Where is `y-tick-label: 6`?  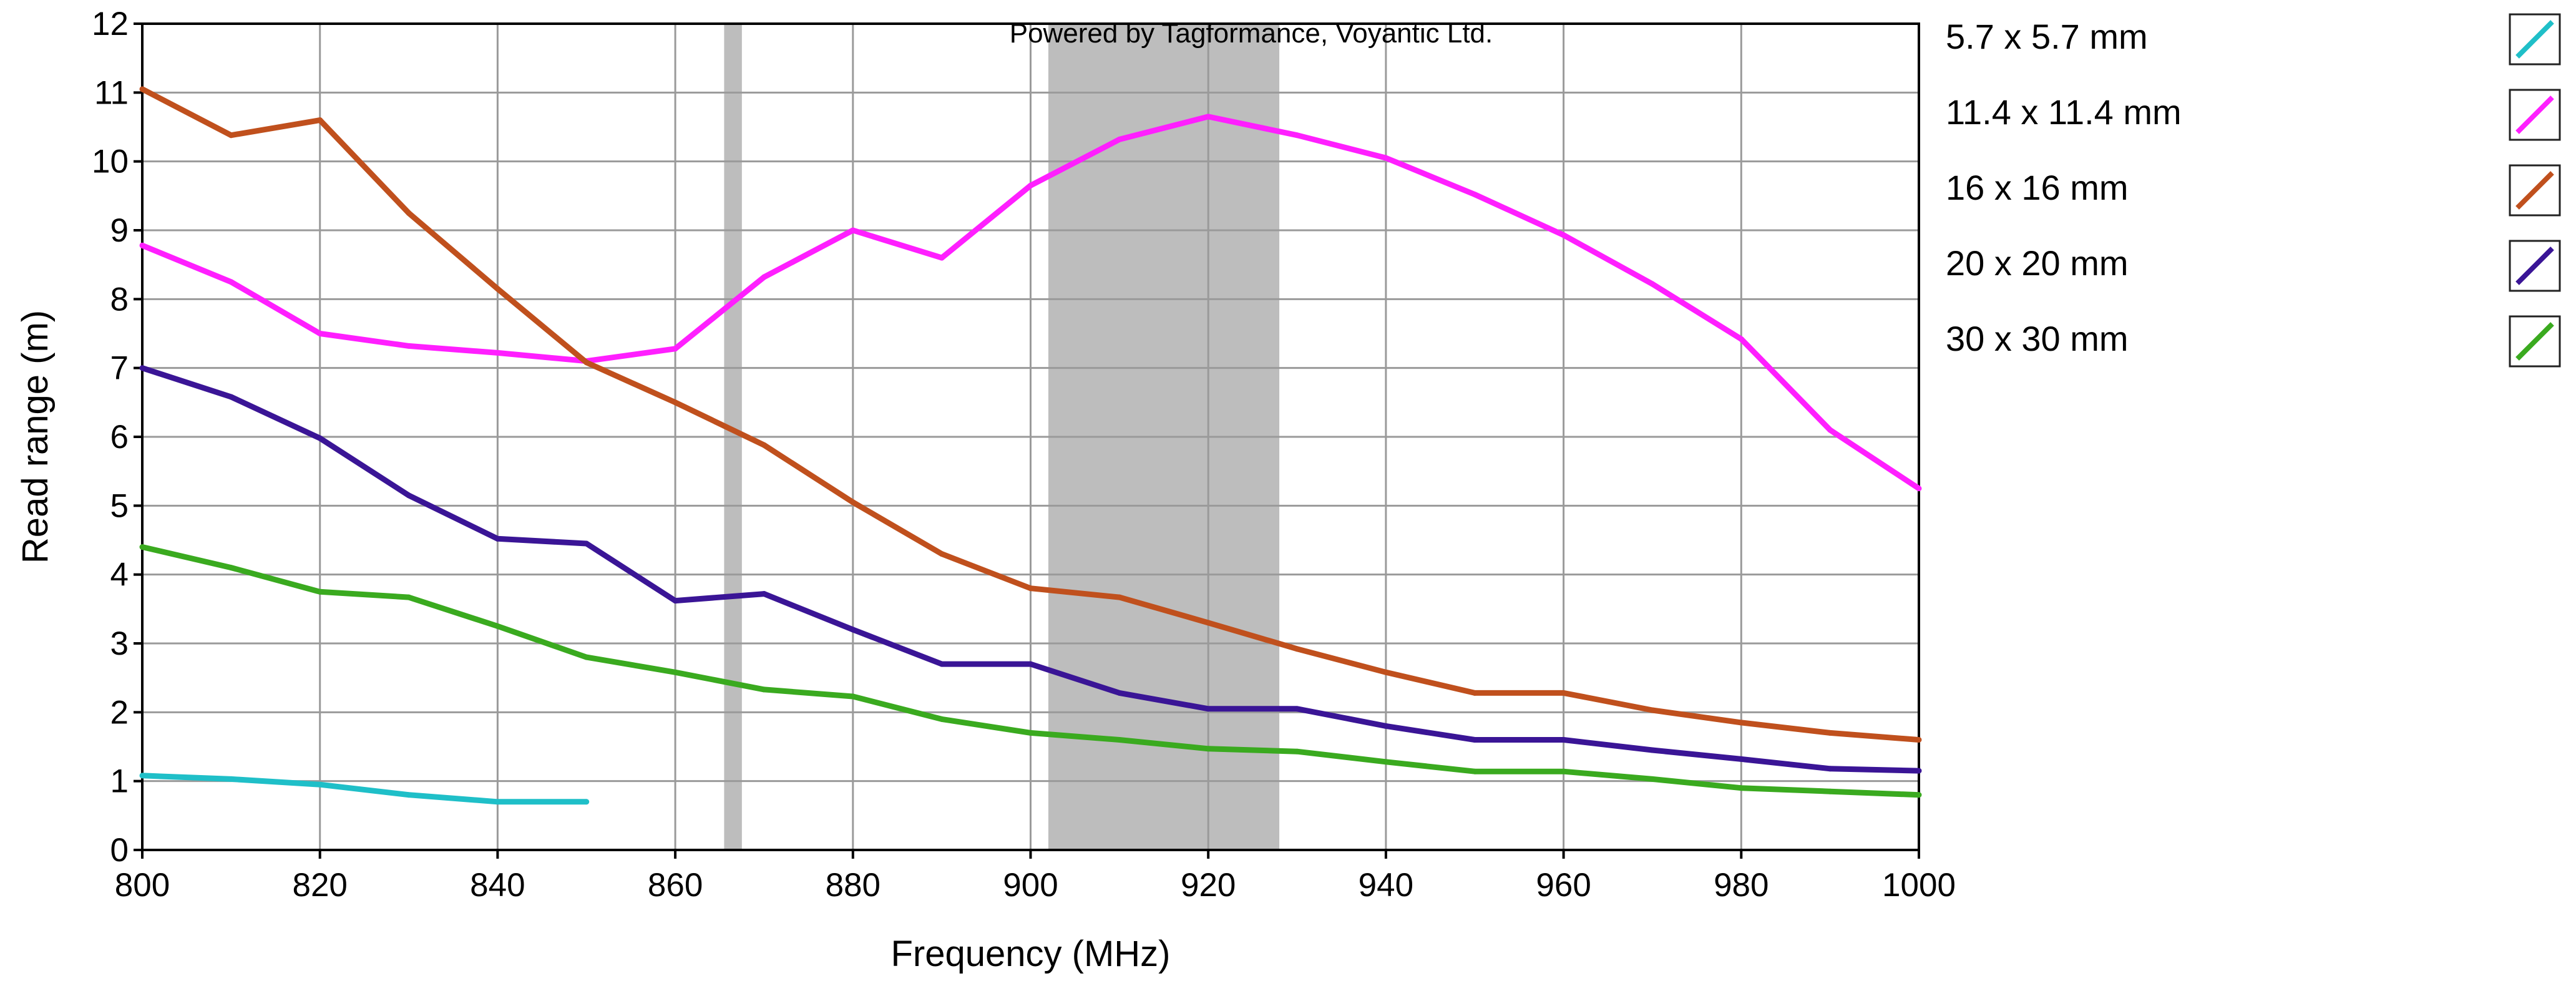
y-tick-label: 6 is located at coordinates (119, 437).